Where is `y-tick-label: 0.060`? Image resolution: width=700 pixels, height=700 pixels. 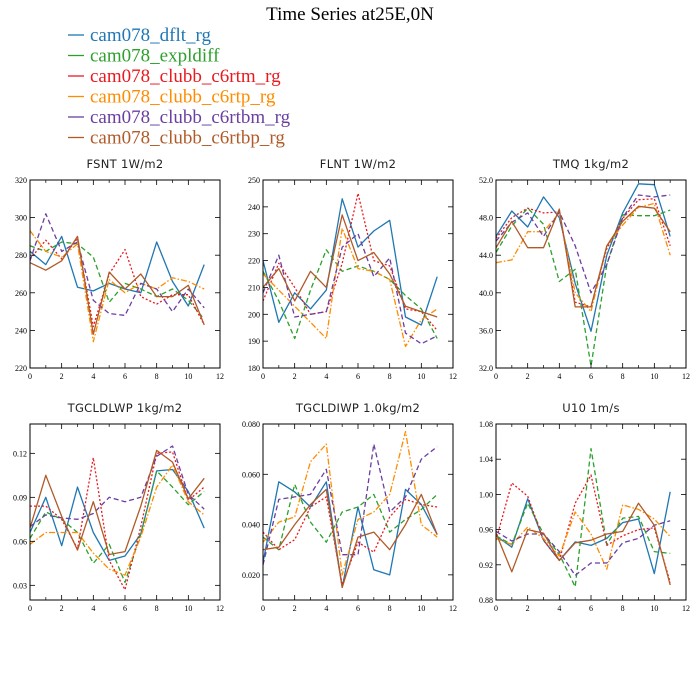
y-tick-label: 0.060 is located at coordinates (251, 474).